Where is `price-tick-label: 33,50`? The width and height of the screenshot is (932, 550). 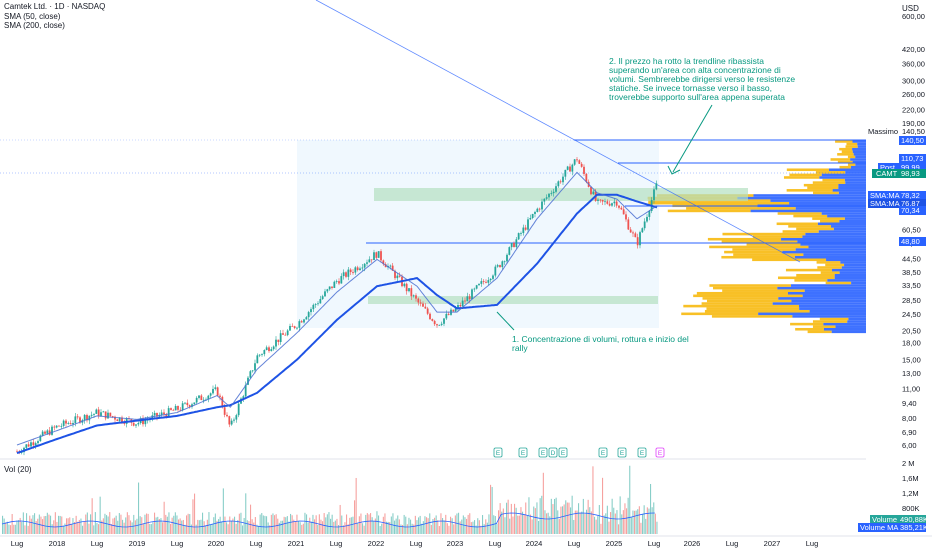 price-tick-label: 33,50 is located at coordinates (911, 285).